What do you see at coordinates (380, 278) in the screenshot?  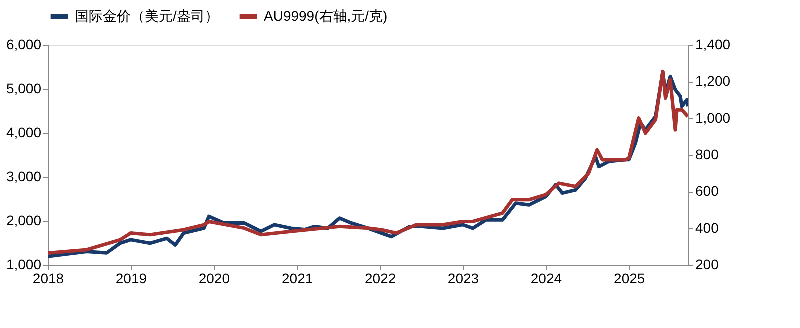 I see `x-tick-label: 2022` at bounding box center [380, 278].